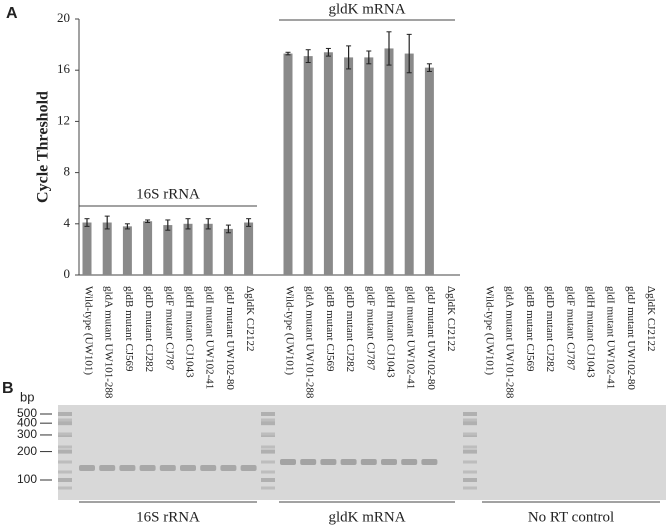 This screenshot has width=666, height=529. What do you see at coordinates (67, 273) in the screenshot?
I see `y-tick-label: 0` at bounding box center [67, 273].